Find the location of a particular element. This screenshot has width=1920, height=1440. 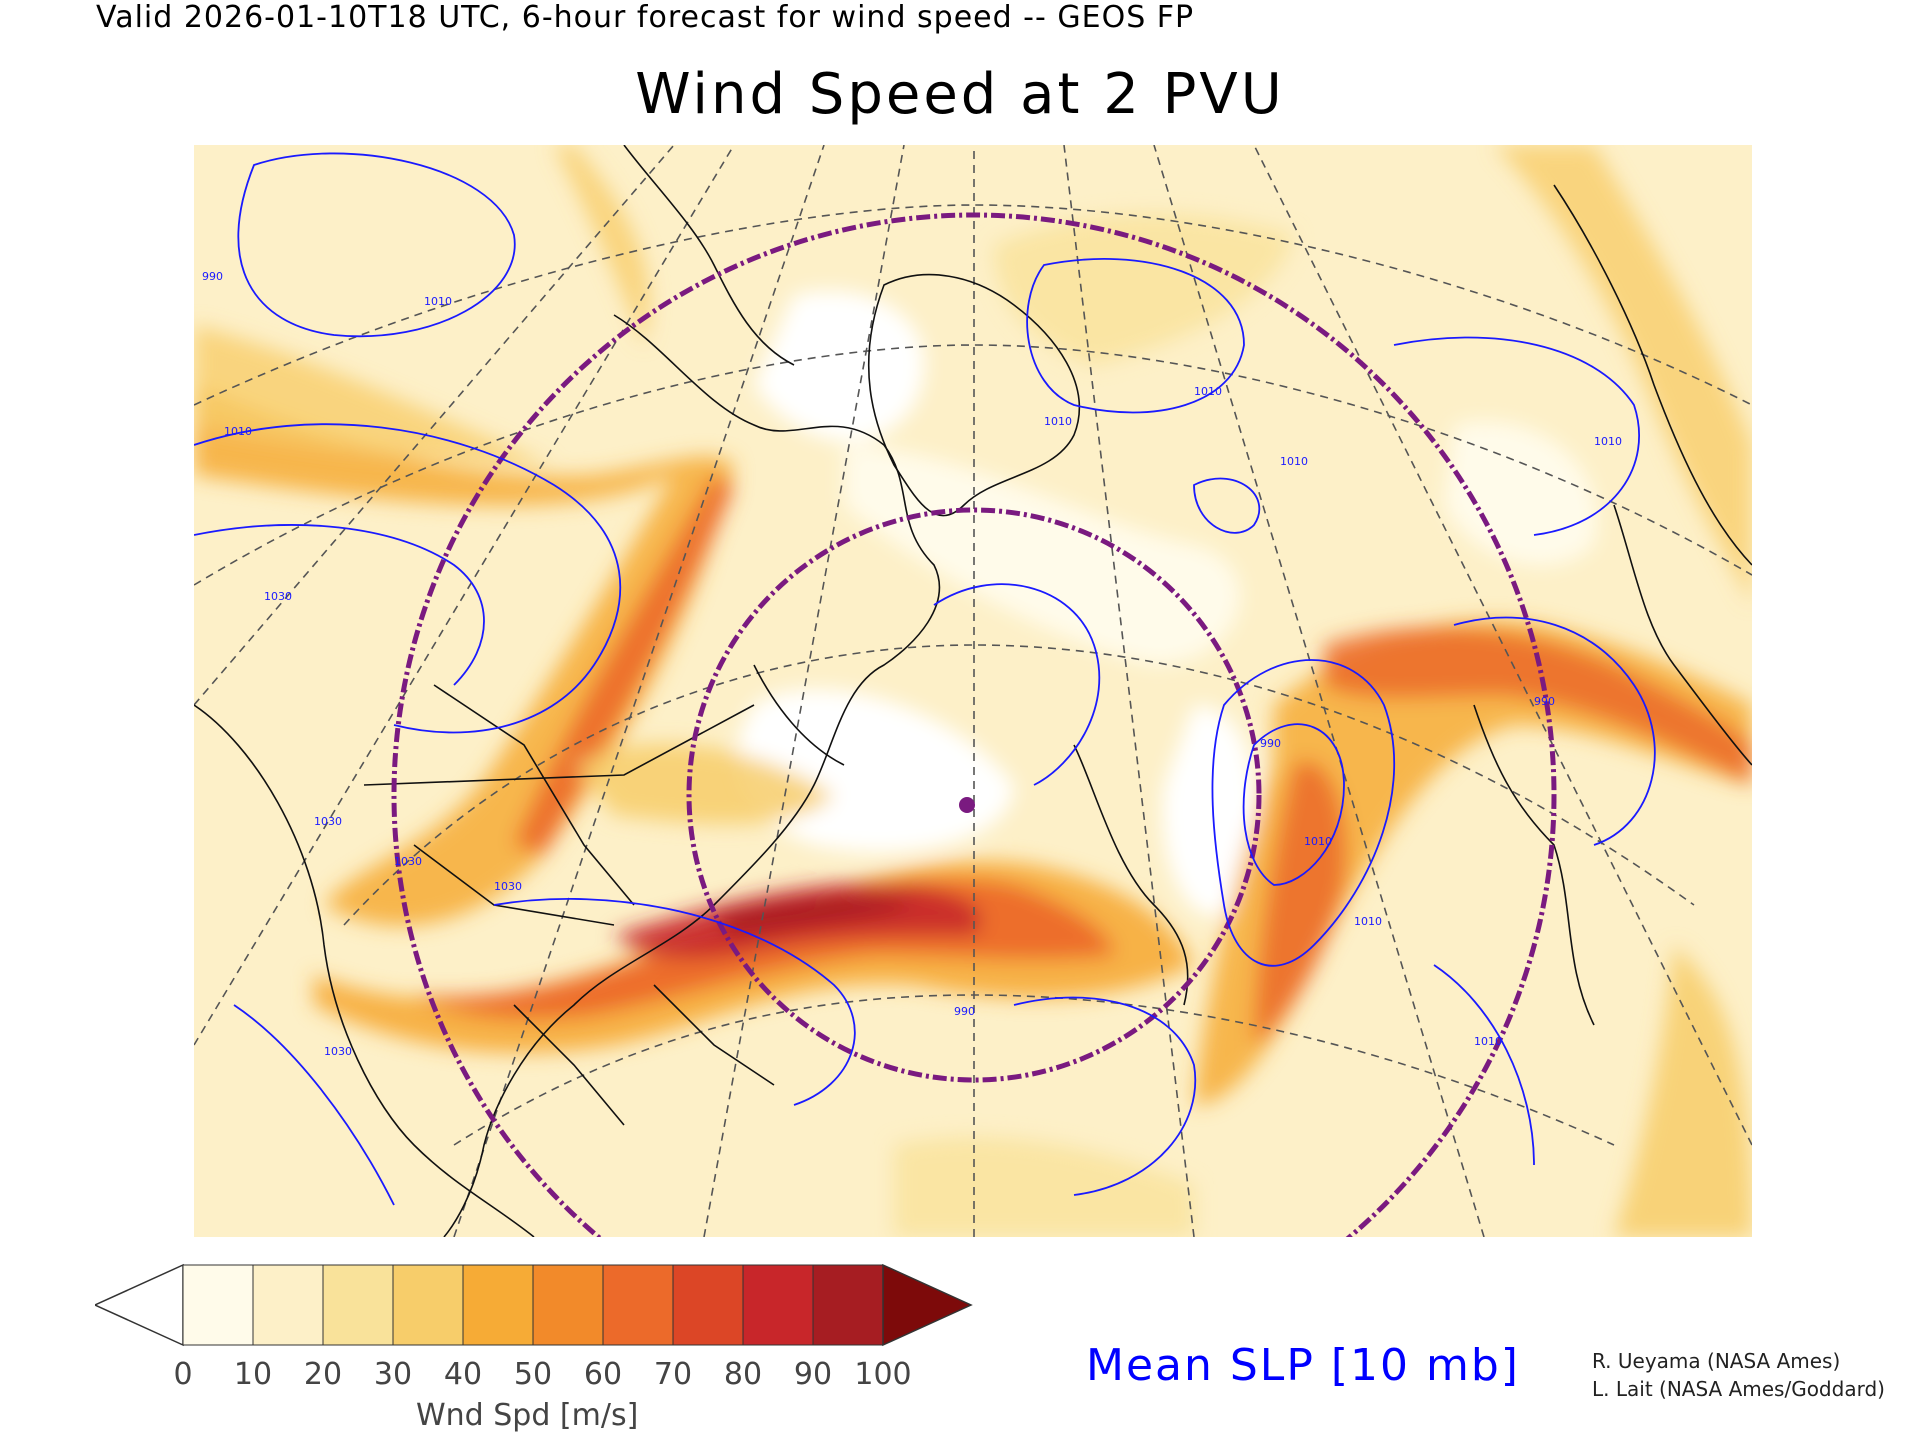

colorbar-tick-label: 20 is located at coordinates (323, 1374).